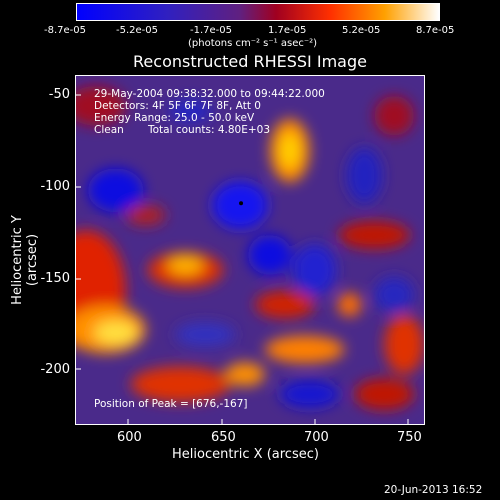 Image resolution: width=500 pixels, height=500 pixels. Describe the element at coordinates (433, 490) in the screenshot. I see `timestamp: 20-Jun-2013 16:52` at that location.